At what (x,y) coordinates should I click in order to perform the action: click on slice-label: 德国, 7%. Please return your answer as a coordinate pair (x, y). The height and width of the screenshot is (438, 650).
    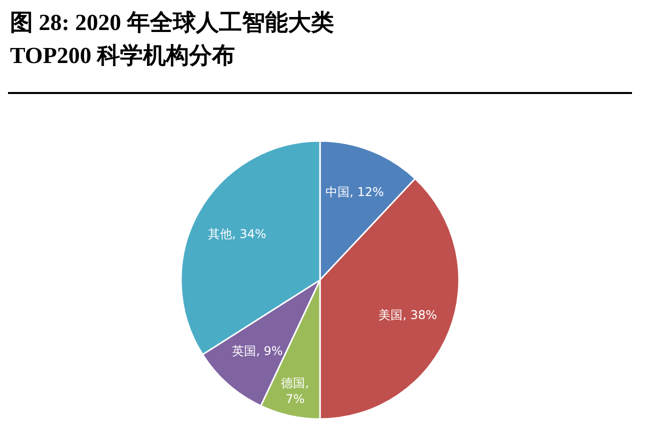
    Looking at the image, I should click on (295, 391).